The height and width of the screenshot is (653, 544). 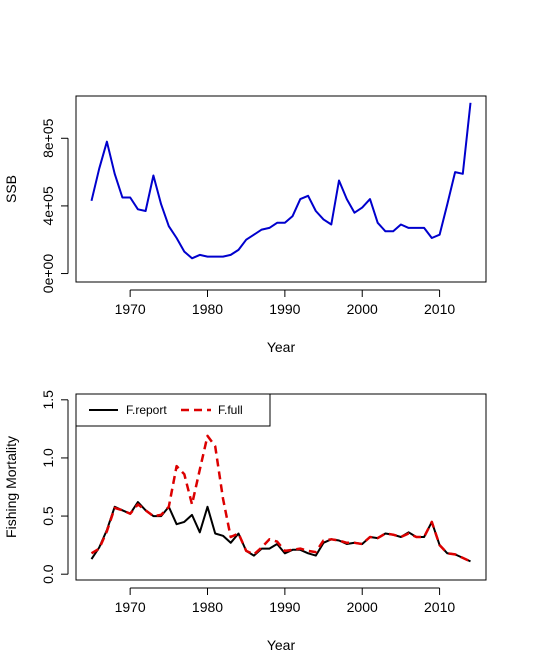 I want to click on ssb-x-tick-label: 2000, so click(x=362, y=309).